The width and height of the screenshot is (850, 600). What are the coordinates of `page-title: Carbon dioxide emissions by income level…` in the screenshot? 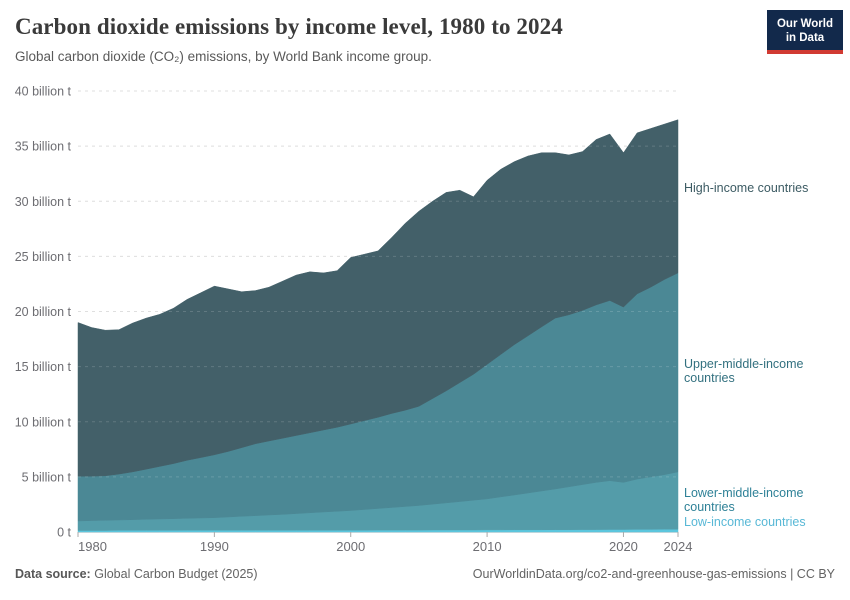 It's located at (289, 26).